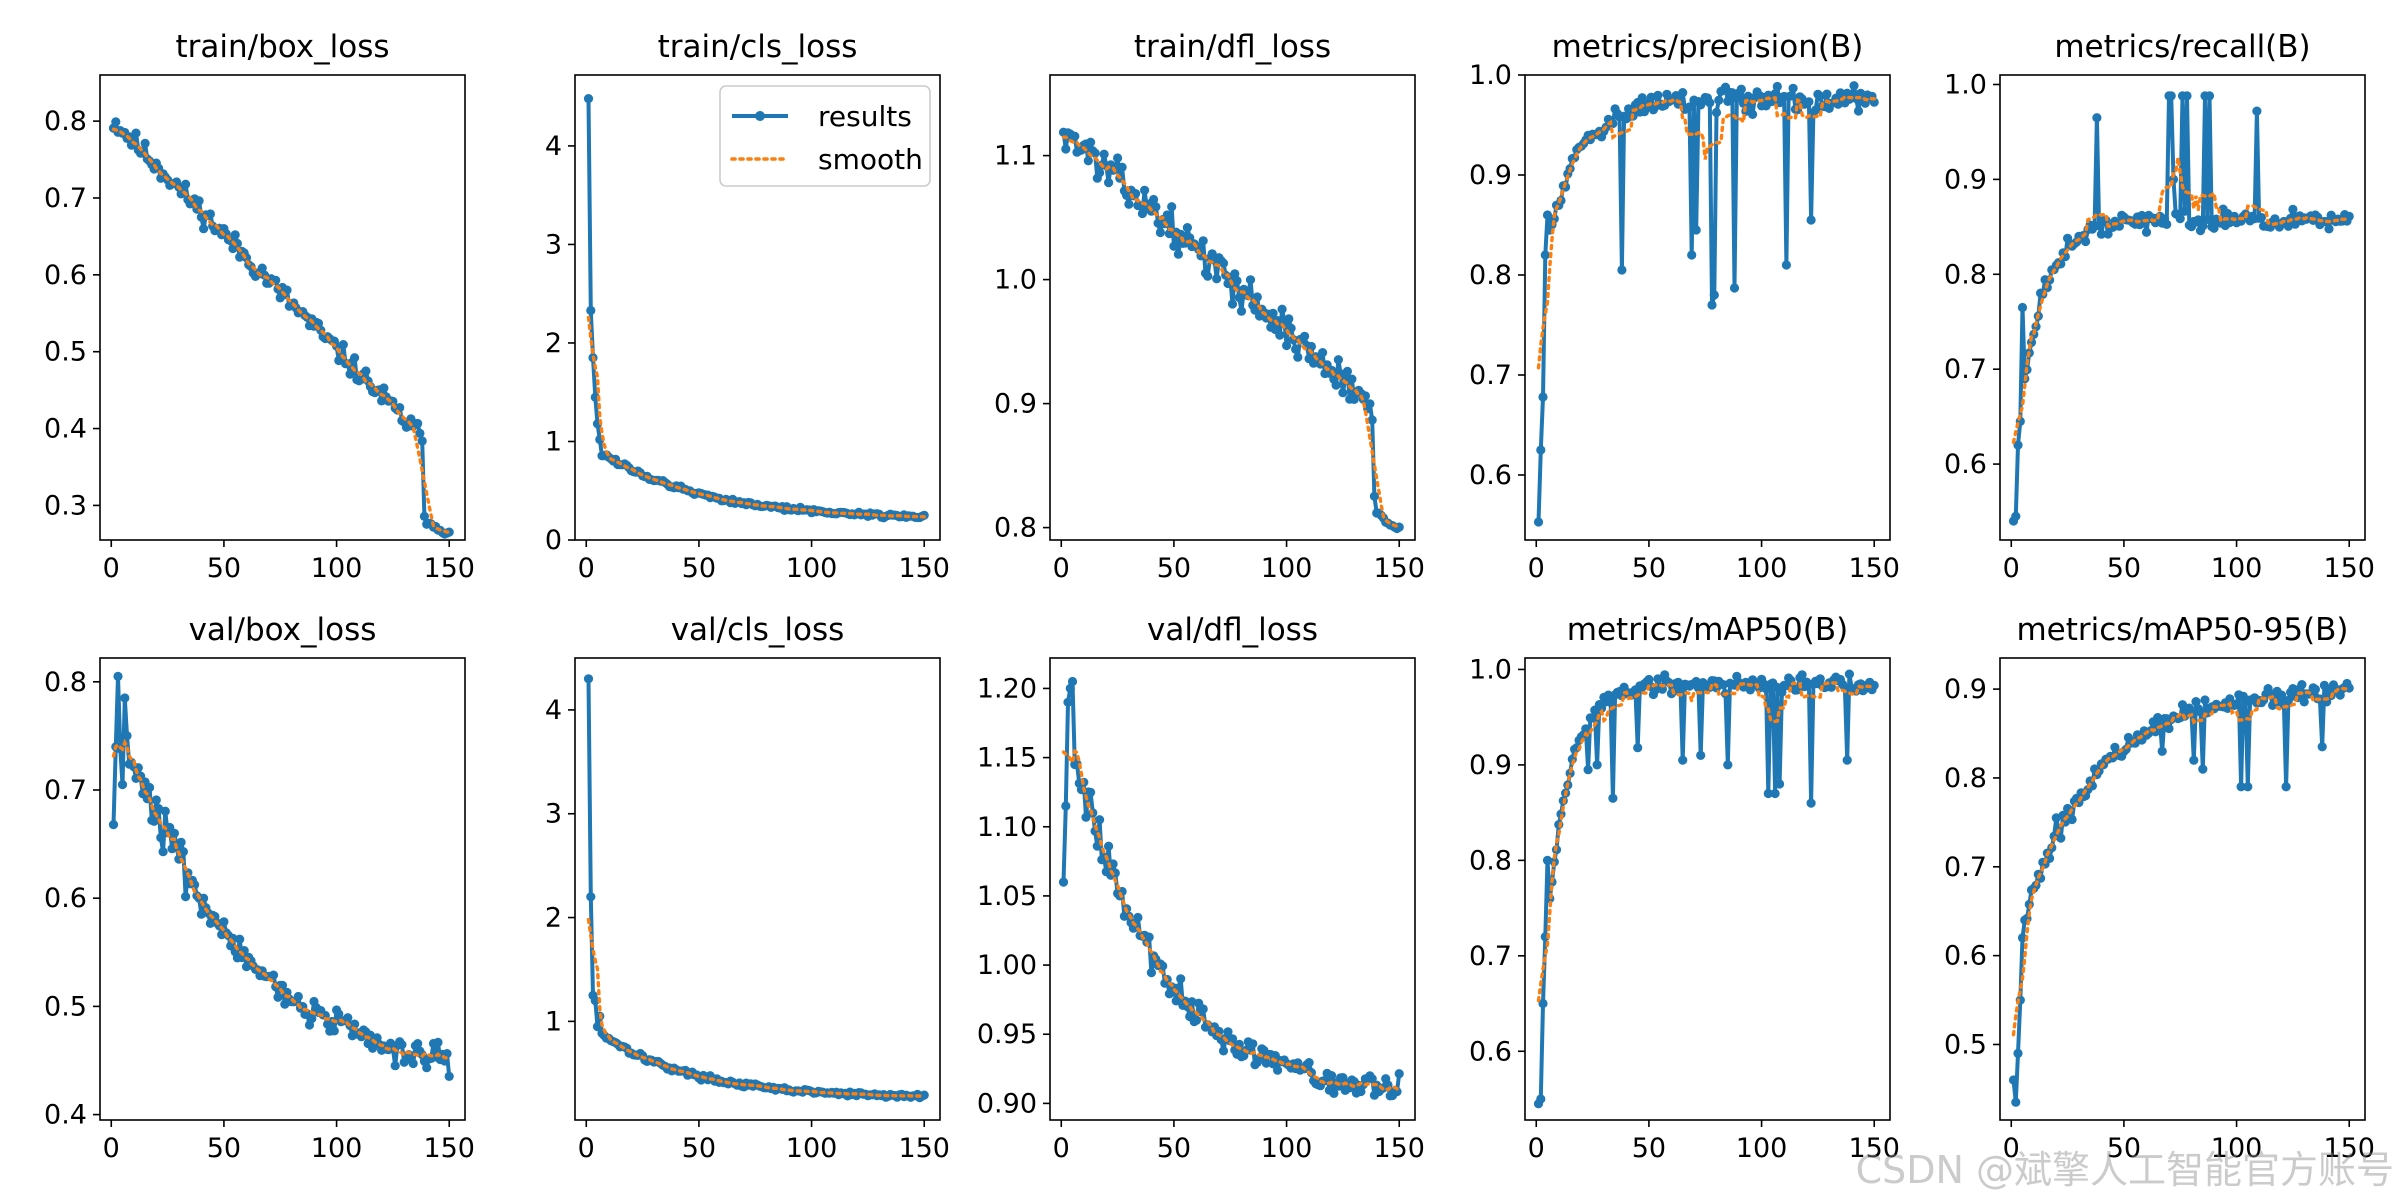  Describe the element at coordinates (65, 1115) in the screenshot. I see `y-tick-label: 0.4` at that location.